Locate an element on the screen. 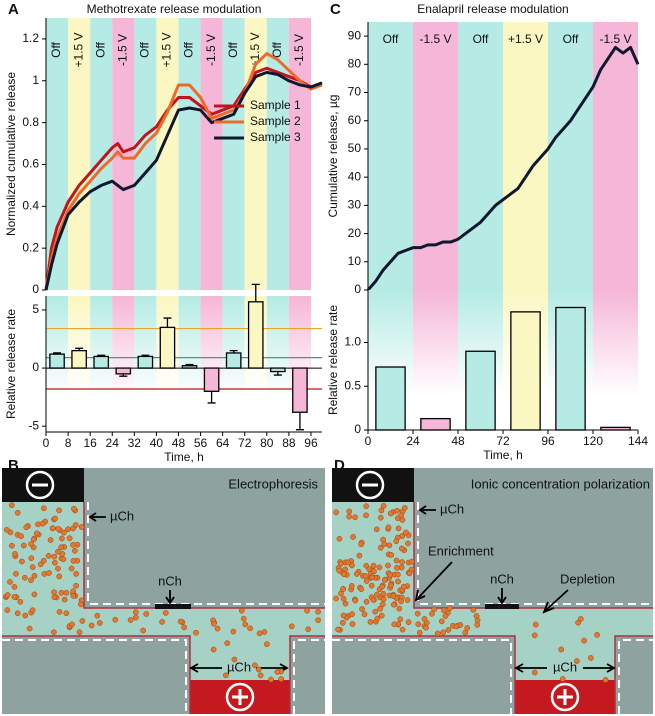 This screenshot has height=716, width=655. y-tick-label: 40 is located at coordinates (355, 176).